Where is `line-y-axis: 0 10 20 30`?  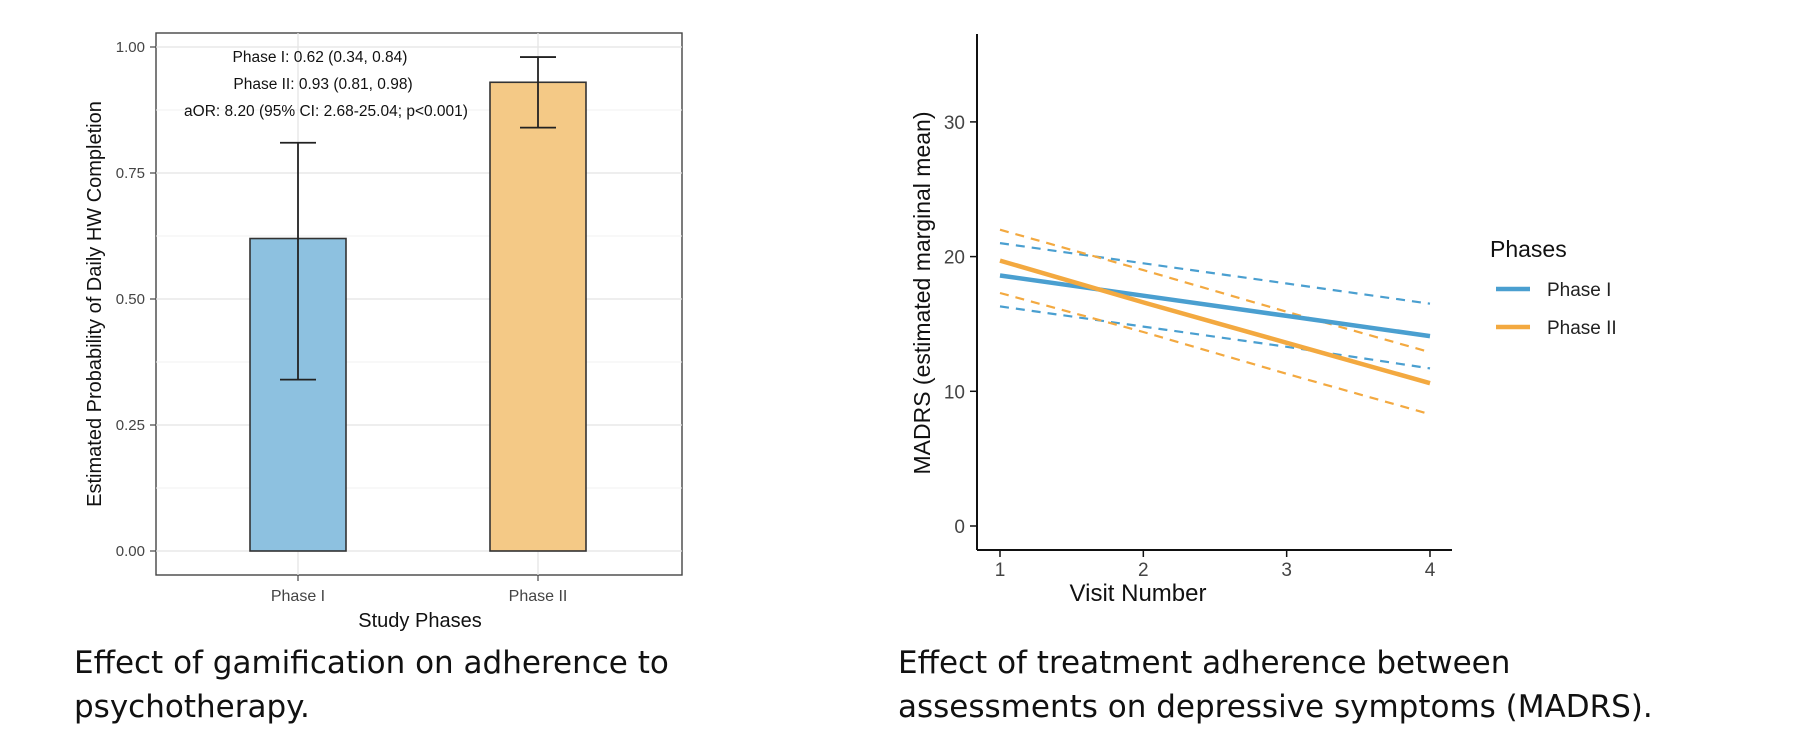
line-y-axis: 0 10 20 30 is located at coordinates (960, 325).